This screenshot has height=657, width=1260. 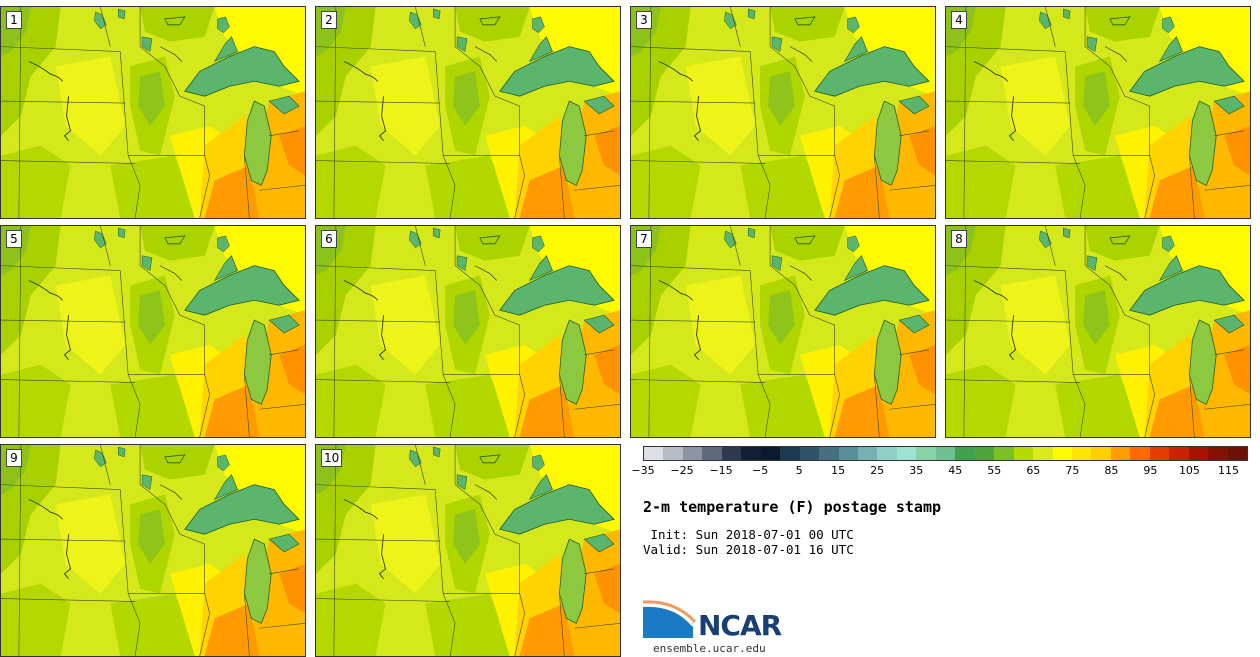 I want to click on member-number-label: 3, so click(x=644, y=20).